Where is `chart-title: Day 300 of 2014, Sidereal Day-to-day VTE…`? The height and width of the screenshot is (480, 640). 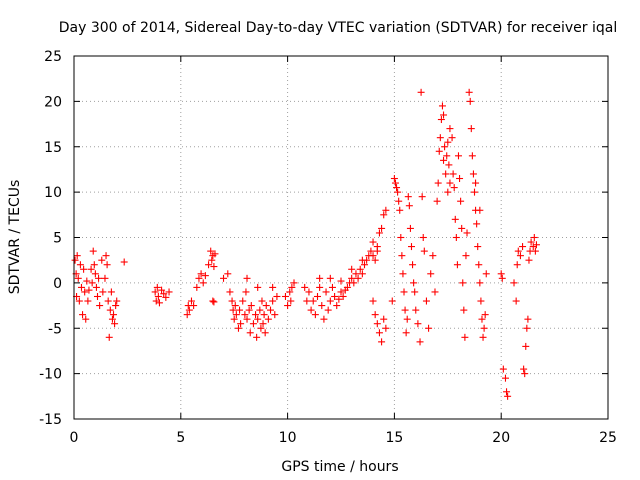 chart-title: Day 300 of 2014, Sidereal Day-to-day VTE… is located at coordinates (338, 28).